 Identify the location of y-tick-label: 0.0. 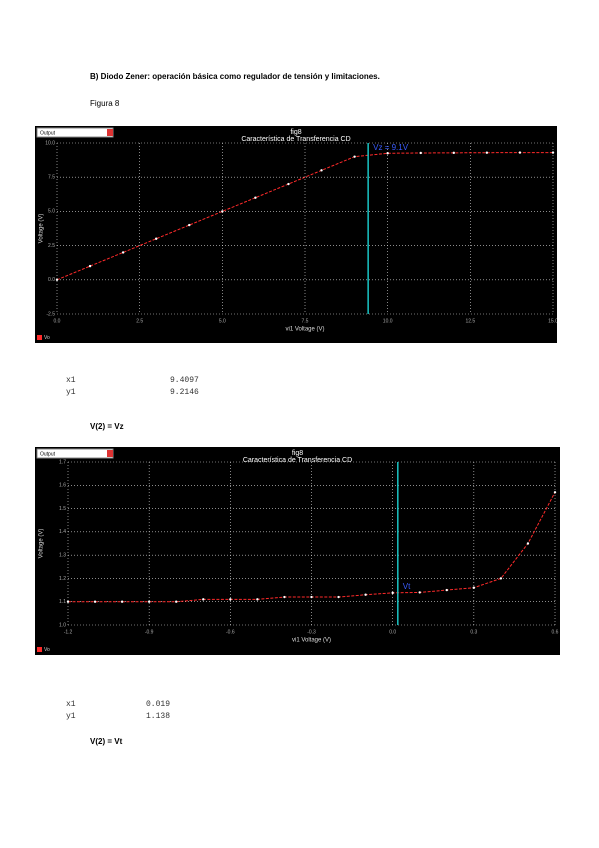
(51, 280).